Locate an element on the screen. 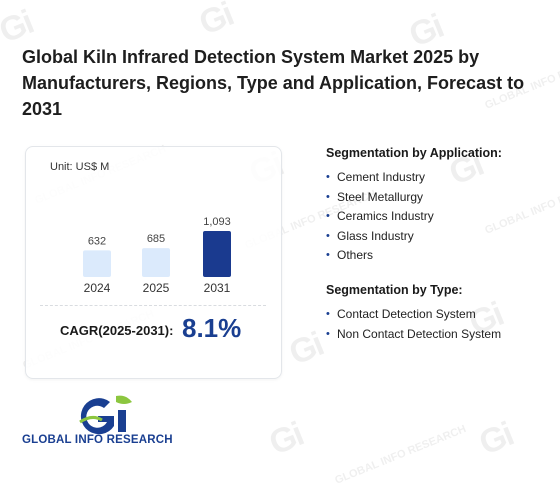 This screenshot has height=489, width=560. unit-label: Unit: US$ M is located at coordinates (80, 167).